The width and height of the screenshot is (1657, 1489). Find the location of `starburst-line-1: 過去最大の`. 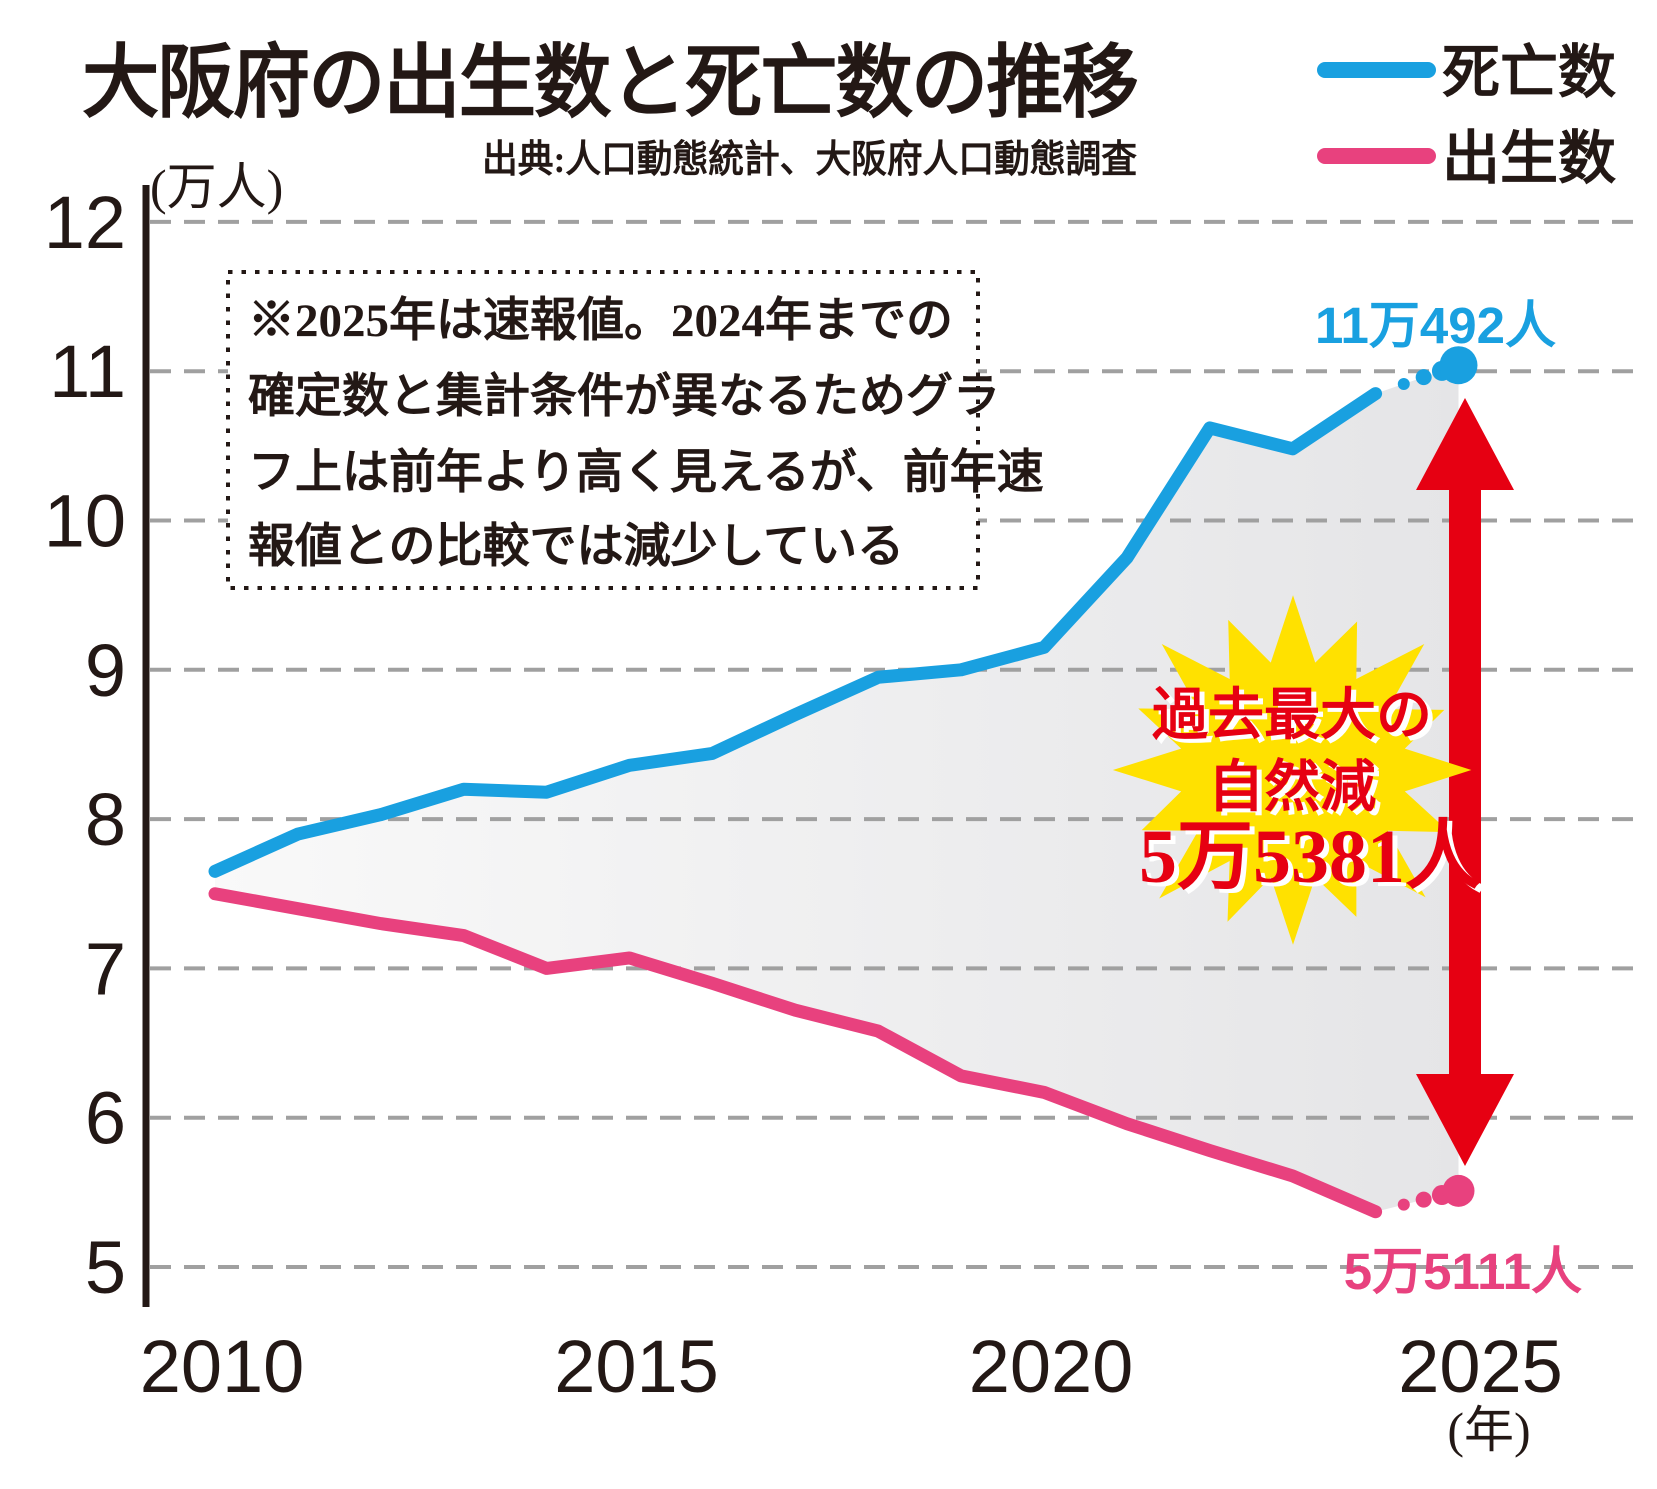

starburst-line-1: 過去最大の is located at coordinates (1292, 716).